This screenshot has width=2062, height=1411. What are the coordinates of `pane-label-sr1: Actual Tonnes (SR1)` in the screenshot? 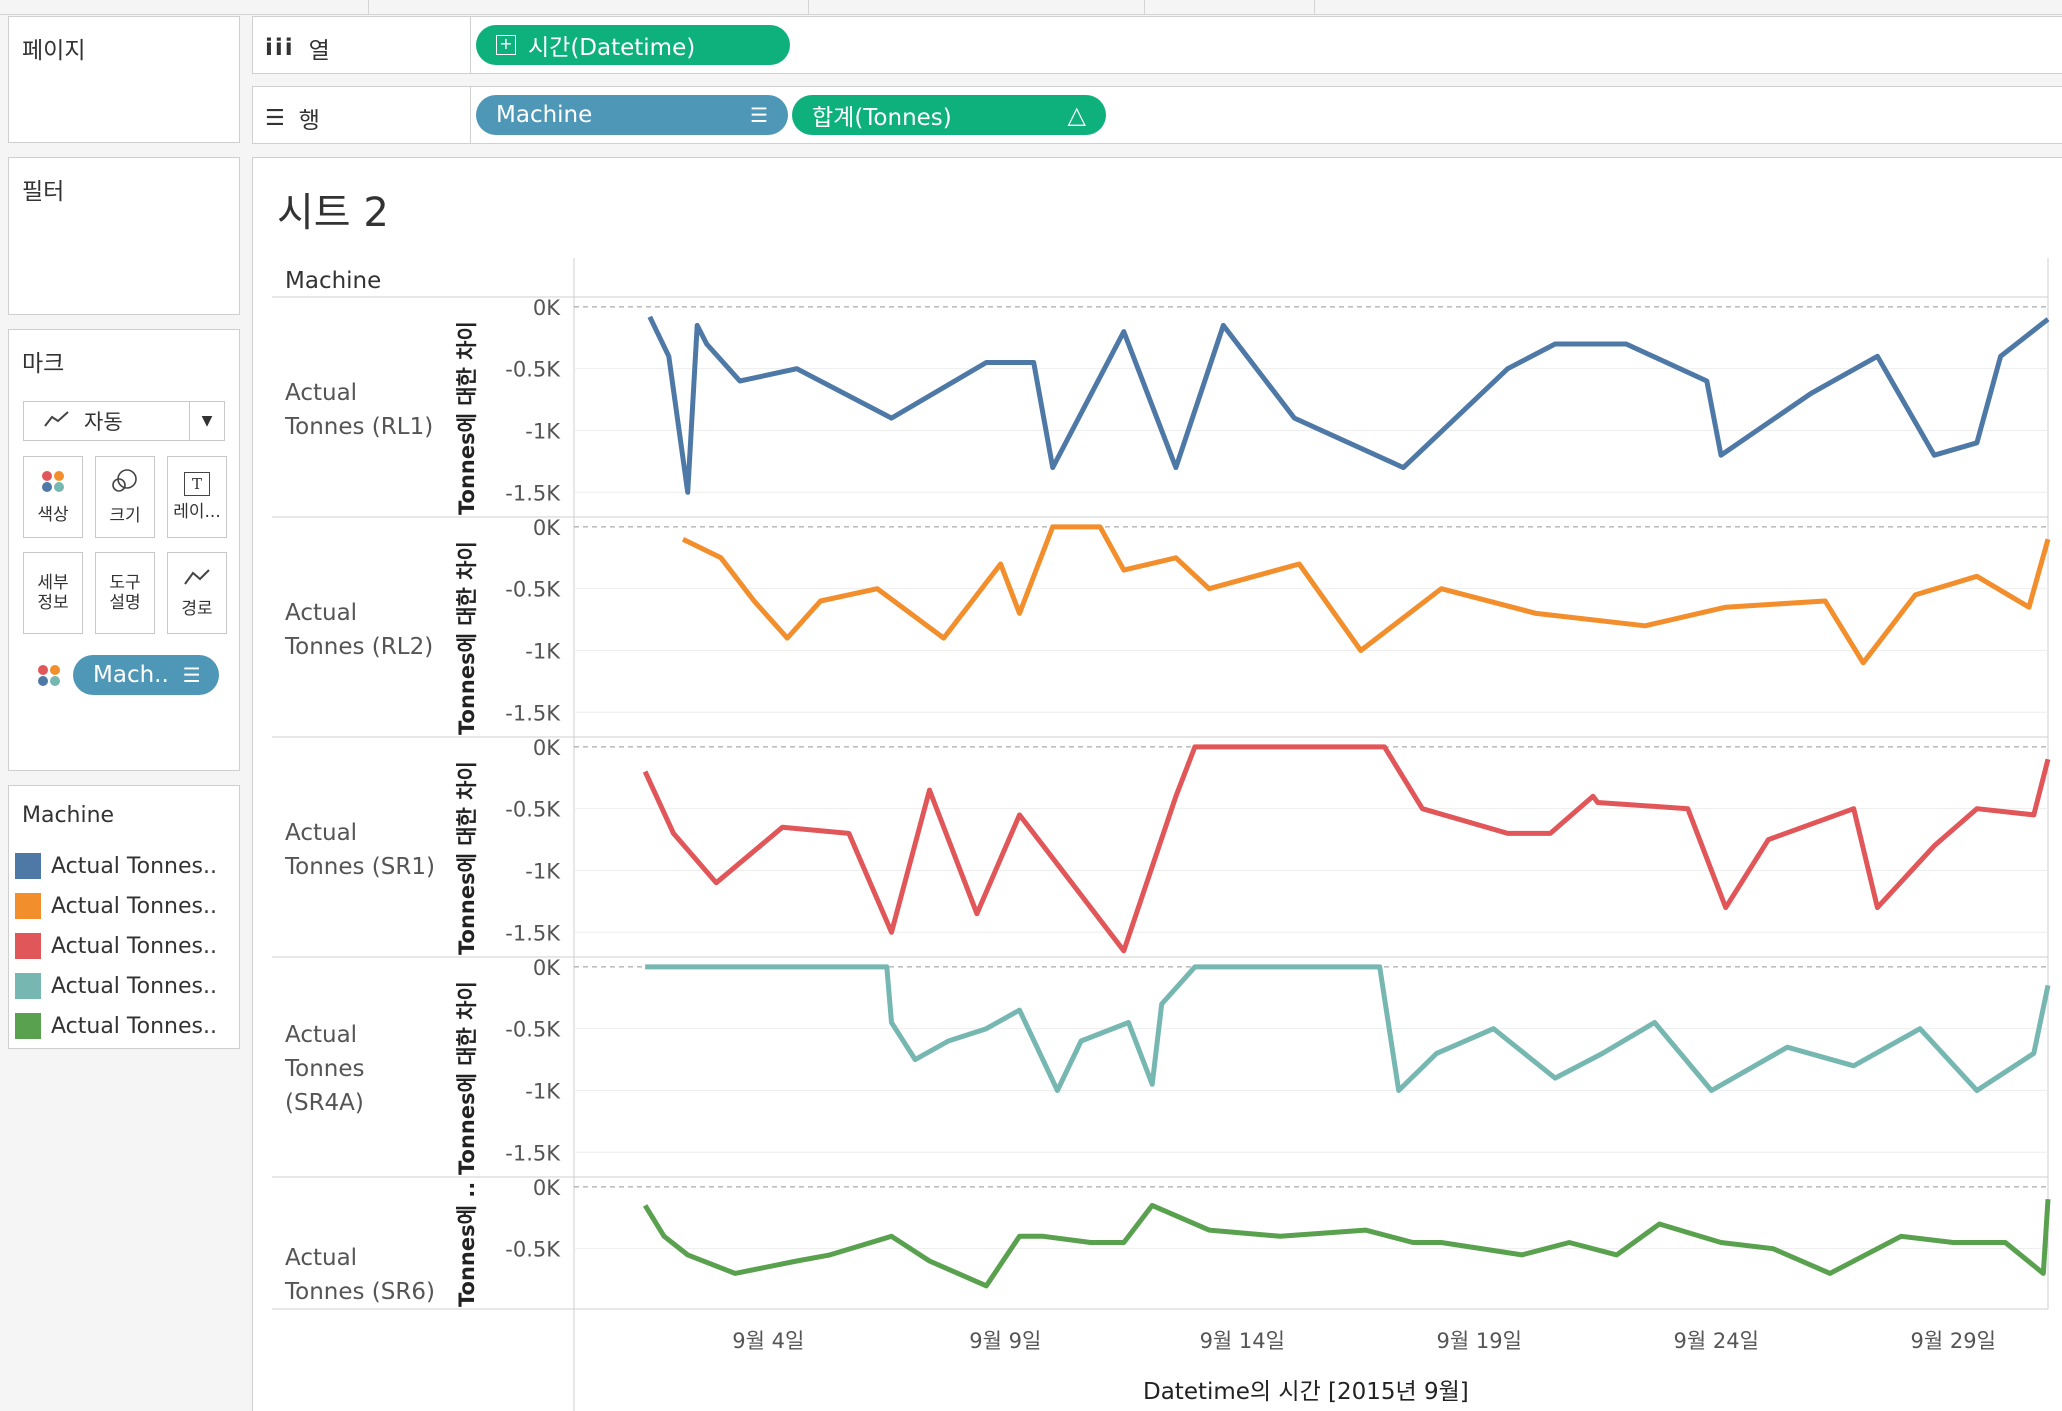 It's located at (360, 850).